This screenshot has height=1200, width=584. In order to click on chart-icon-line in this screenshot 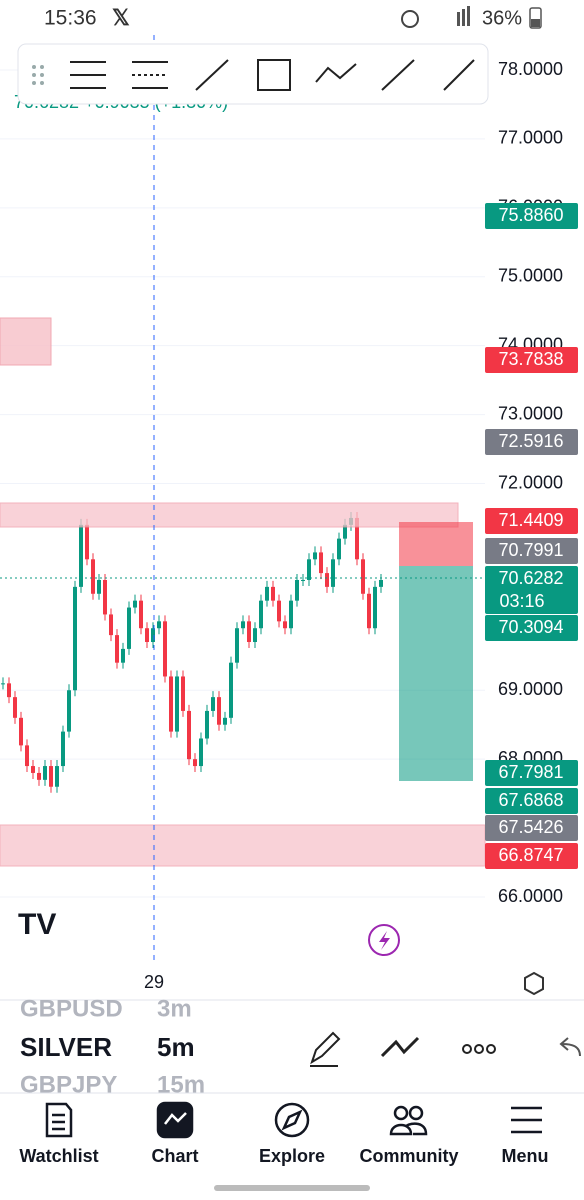, I will do `click(175, 1118)`.